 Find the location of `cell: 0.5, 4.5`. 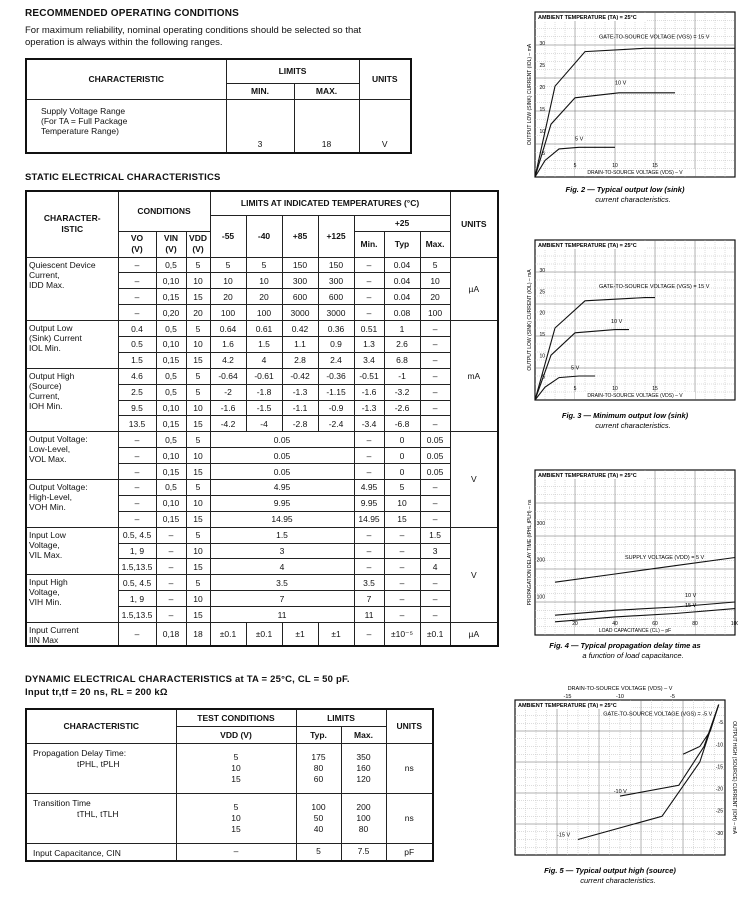

cell: 0.5, 4.5 is located at coordinates (137, 535).